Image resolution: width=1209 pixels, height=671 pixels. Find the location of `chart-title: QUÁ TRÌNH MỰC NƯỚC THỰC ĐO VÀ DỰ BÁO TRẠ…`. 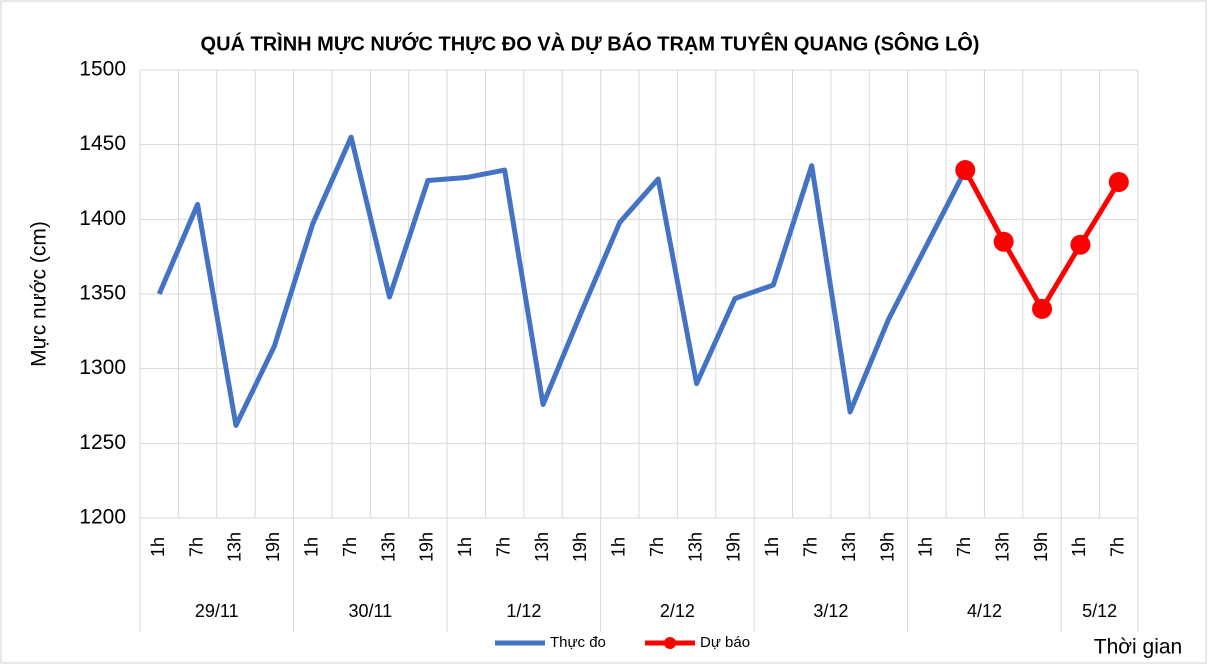

chart-title: QUÁ TRÌNH MỰC NƯỚC THỰC ĐO VÀ DỰ BÁO TRẠ… is located at coordinates (590, 43).